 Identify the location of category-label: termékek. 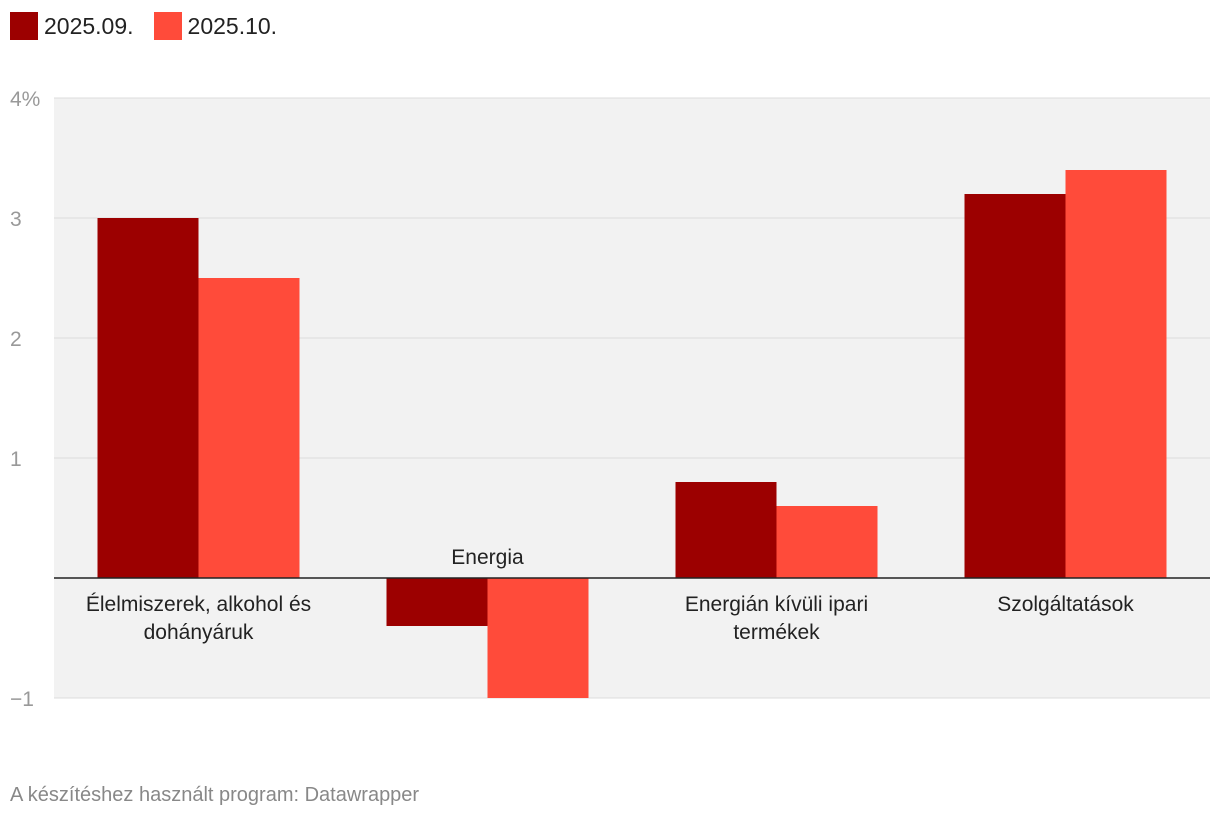
(776, 632).